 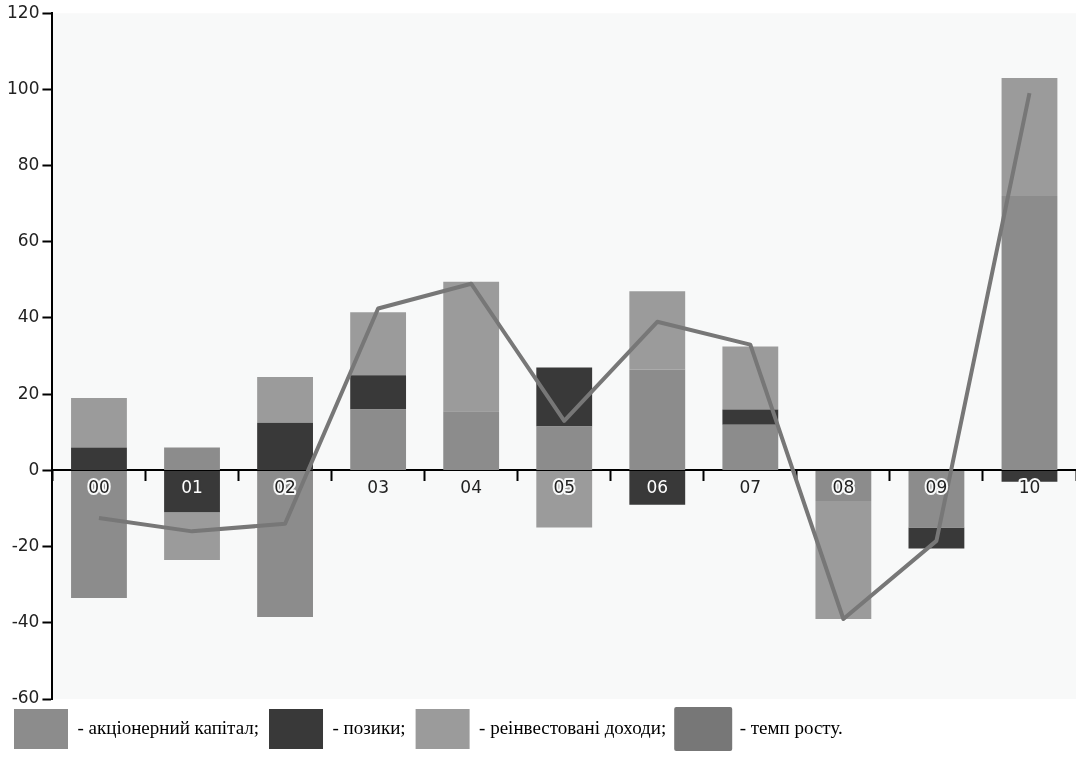 What do you see at coordinates (791, 727) in the screenshot?
I see `legend-label: - темп росту.` at bounding box center [791, 727].